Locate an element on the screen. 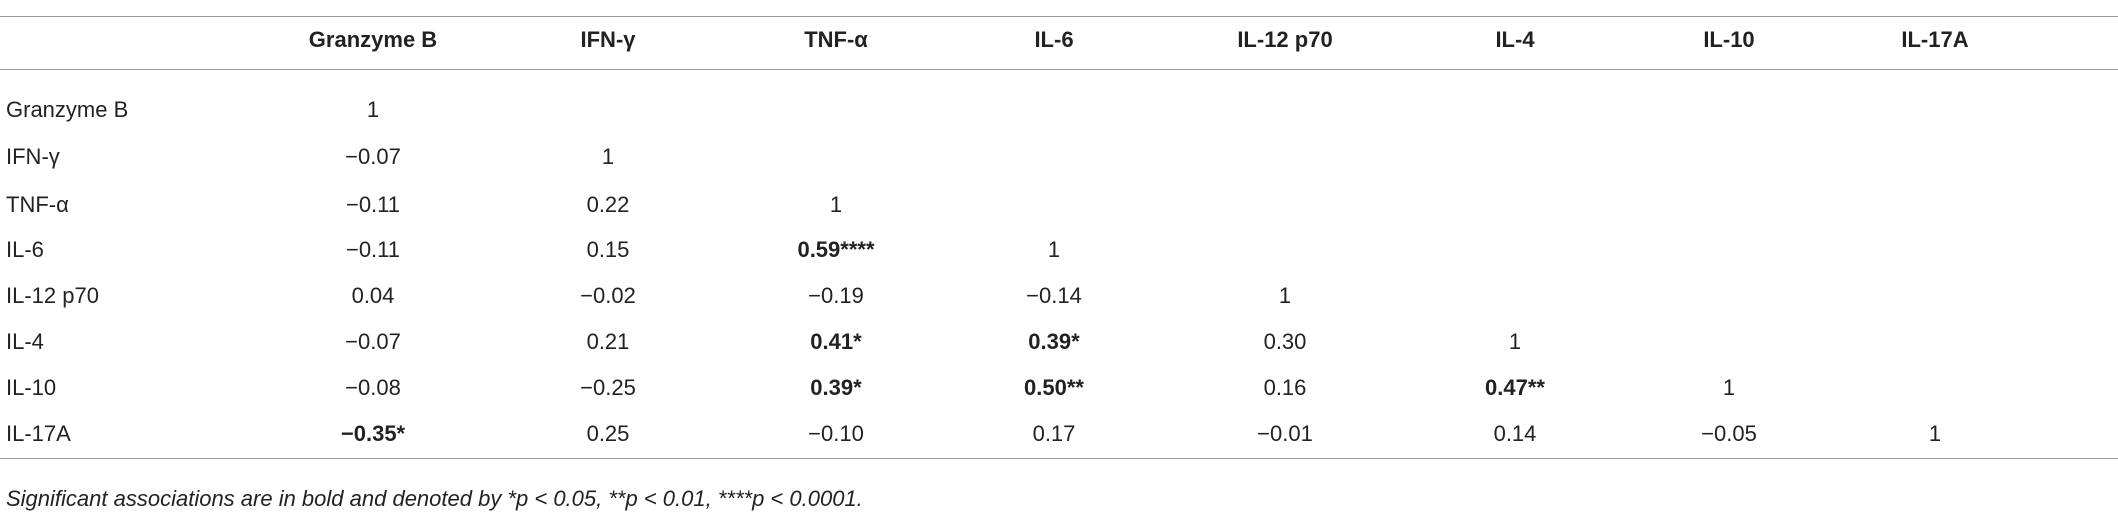 The image size is (2118, 528). row-label: IL-4 is located at coordinates (25, 341).